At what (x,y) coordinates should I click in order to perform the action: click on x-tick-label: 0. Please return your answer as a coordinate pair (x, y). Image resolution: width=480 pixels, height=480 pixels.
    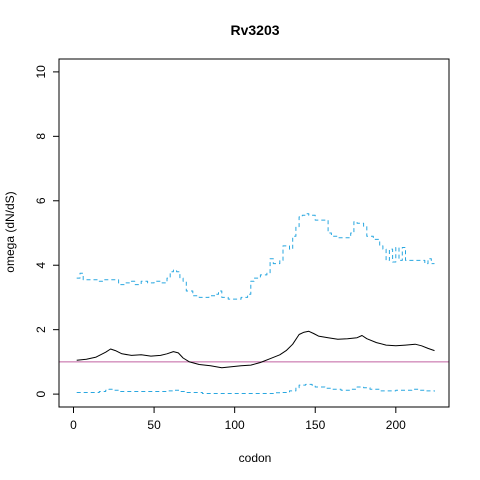
    Looking at the image, I should click on (73, 425).